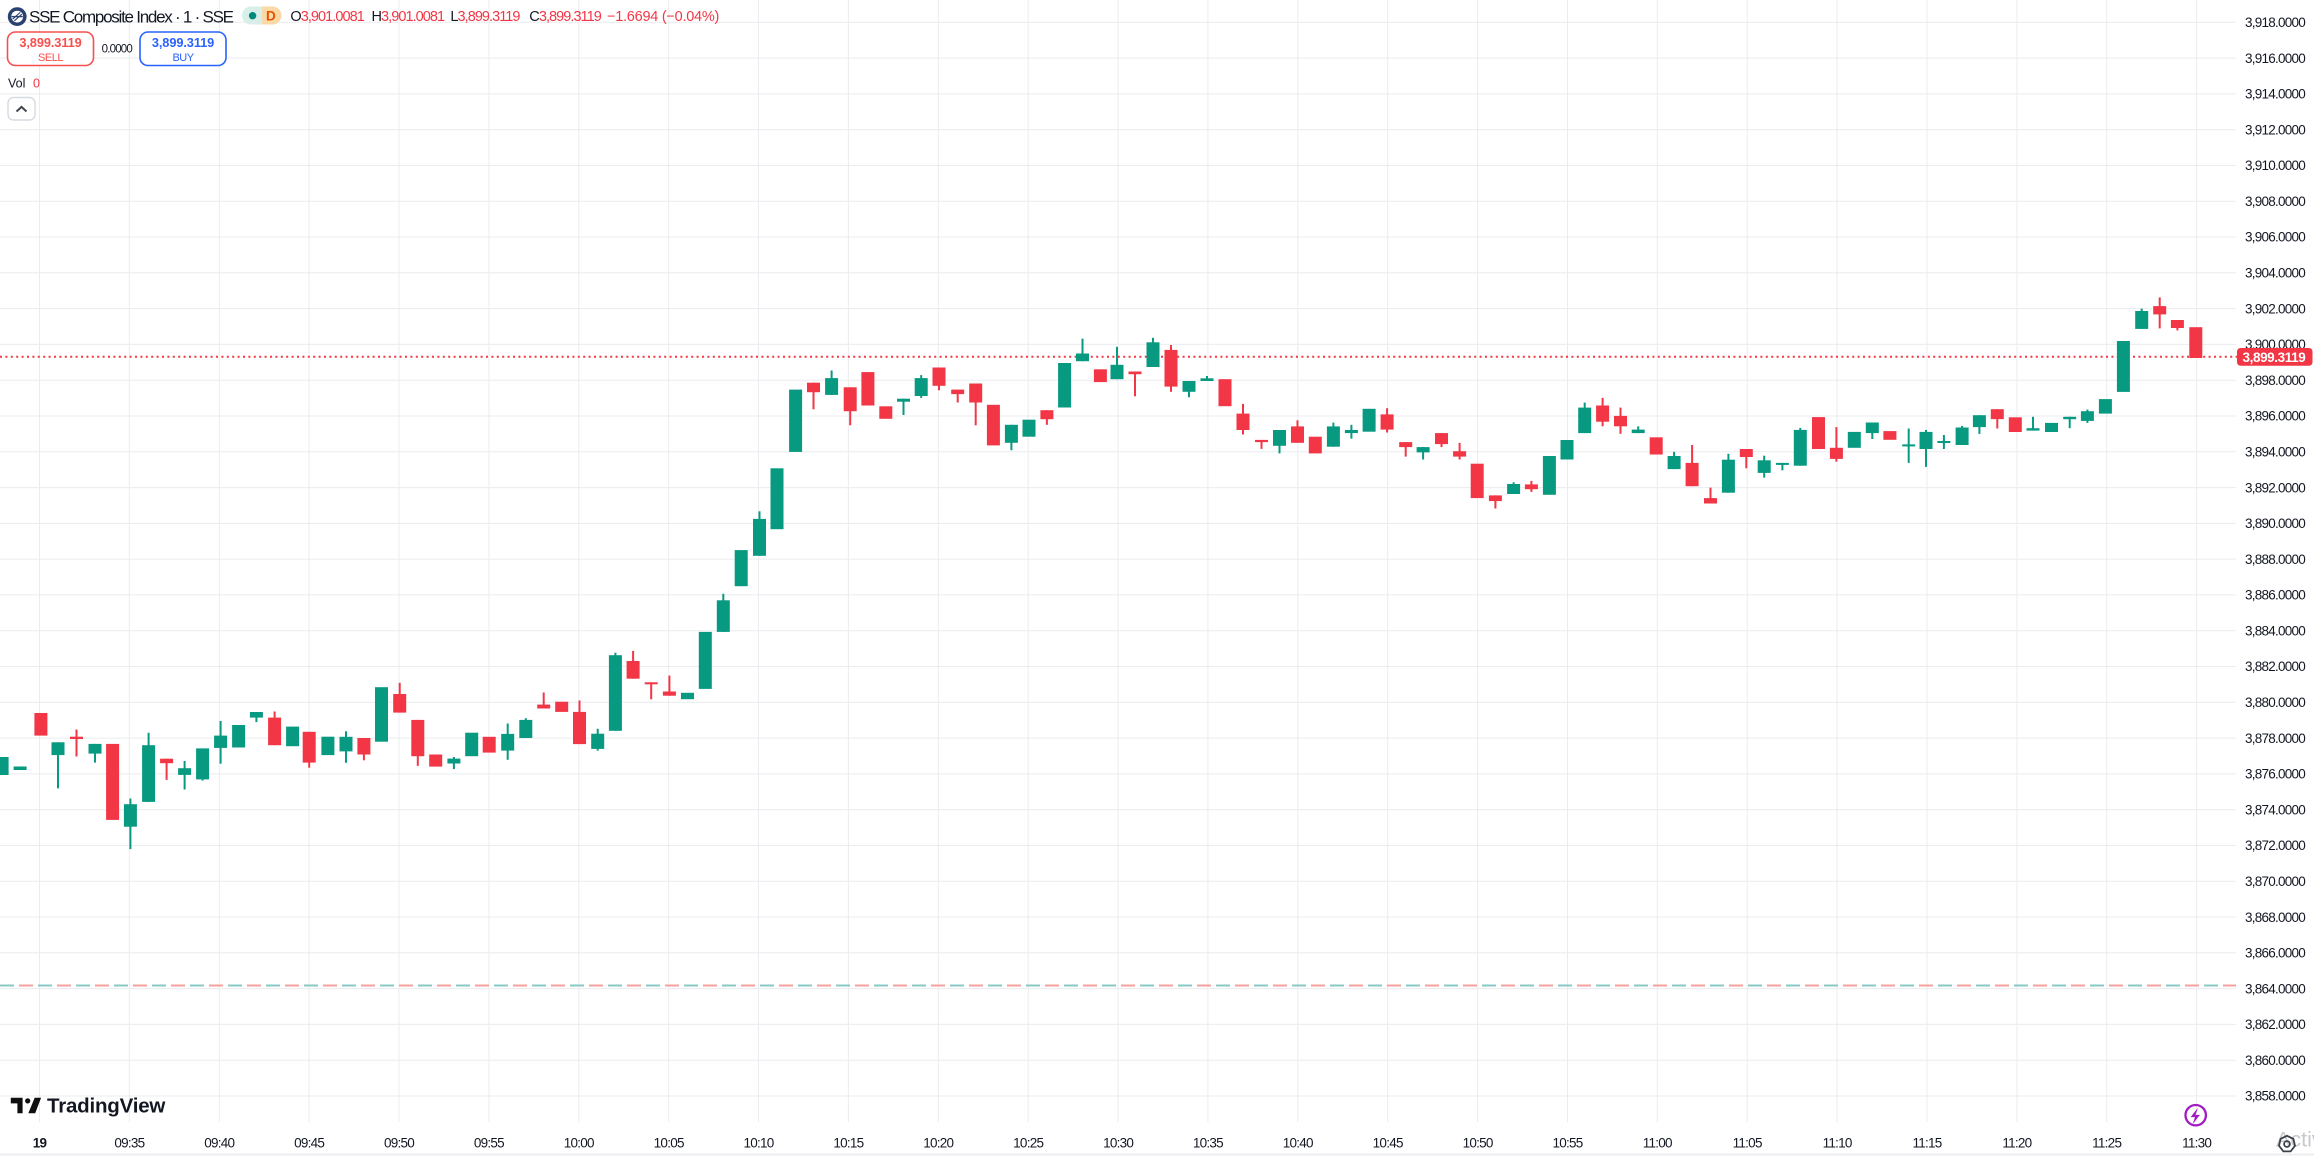 This screenshot has height=1156, width=2314. What do you see at coordinates (2275, 666) in the screenshot?
I see `svg-text: 3,882.0000` at bounding box center [2275, 666].